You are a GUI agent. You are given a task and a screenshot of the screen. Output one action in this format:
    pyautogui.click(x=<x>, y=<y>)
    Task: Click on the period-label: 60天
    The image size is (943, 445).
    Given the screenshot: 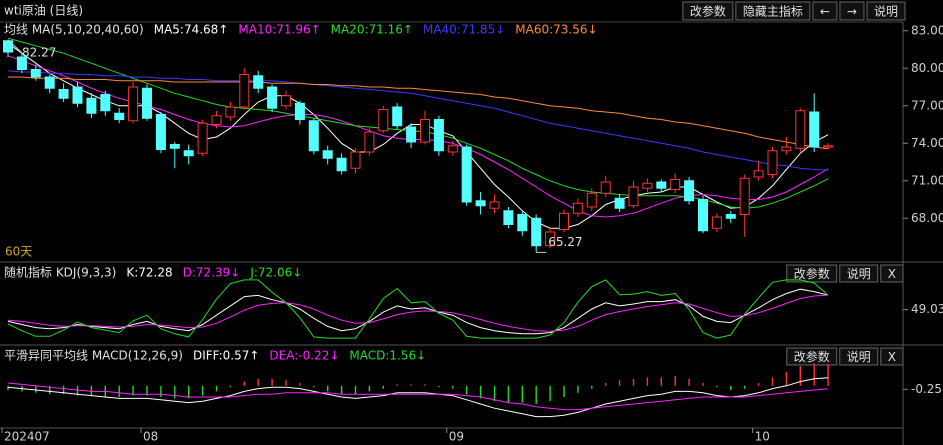 What is the action you would take?
    pyautogui.click(x=18, y=252)
    